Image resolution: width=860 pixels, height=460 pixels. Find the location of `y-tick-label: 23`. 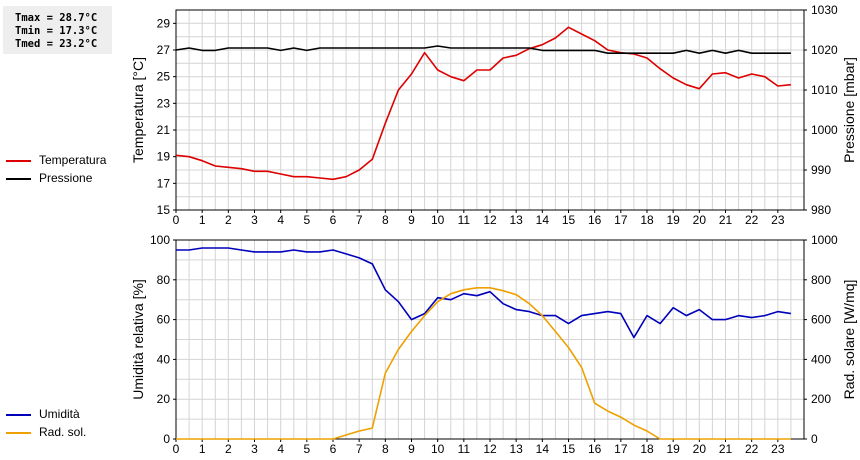

y-tick-label: 23 is located at coordinates (164, 103).